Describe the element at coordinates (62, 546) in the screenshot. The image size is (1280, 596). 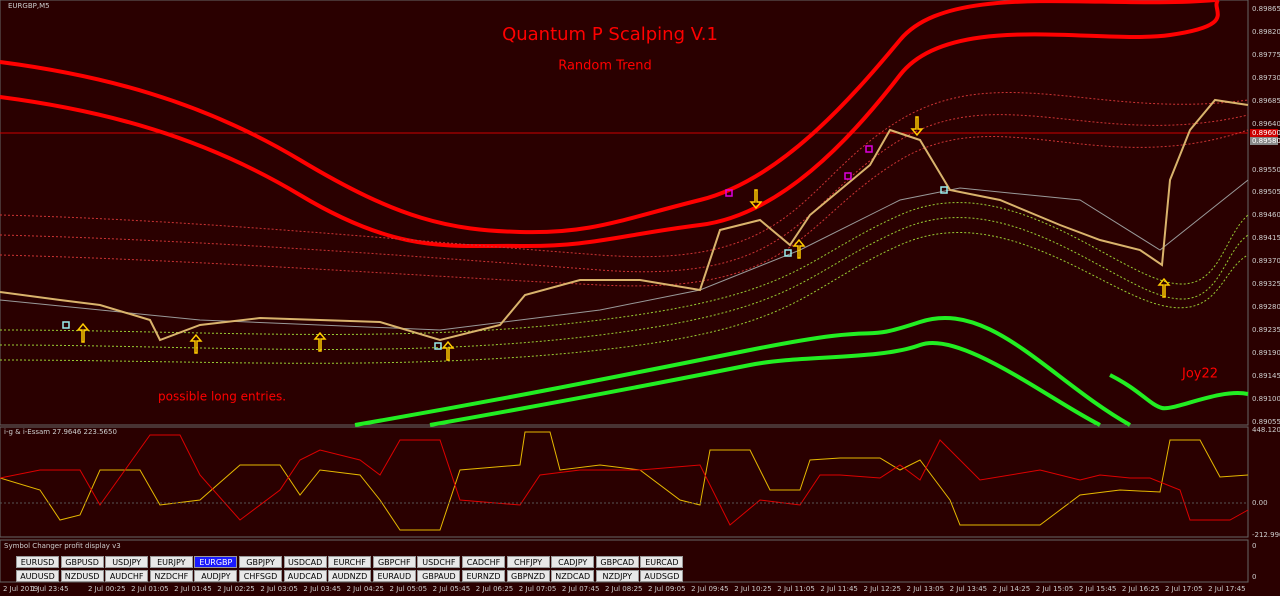
I see `panel-label: Symbol Changer profit display v3` at that location.